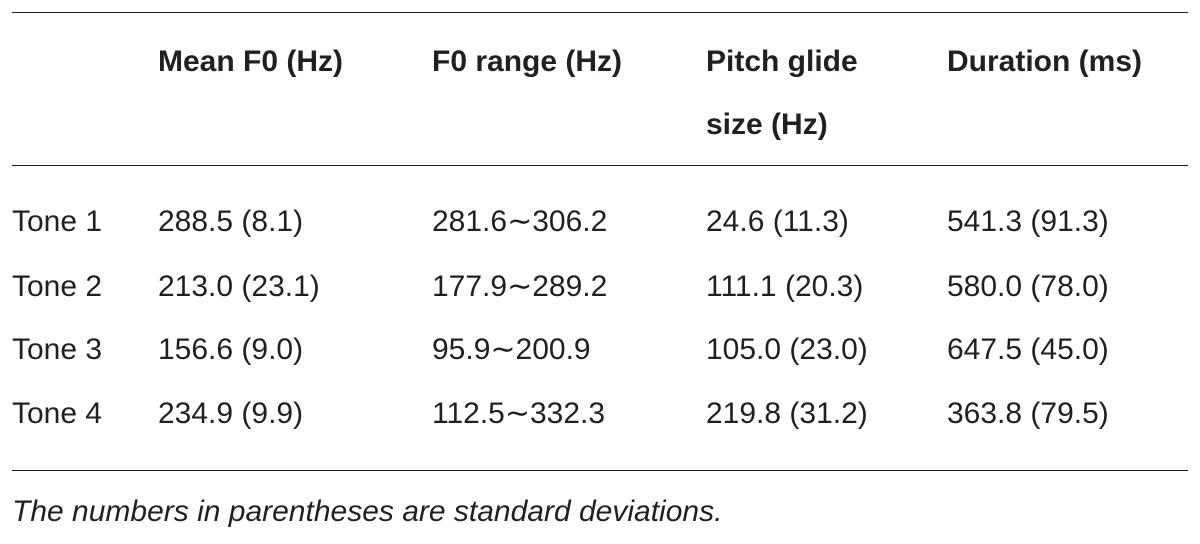  Describe the element at coordinates (1028, 349) in the screenshot. I see `table-cell: 647.5 (45.0)` at that location.